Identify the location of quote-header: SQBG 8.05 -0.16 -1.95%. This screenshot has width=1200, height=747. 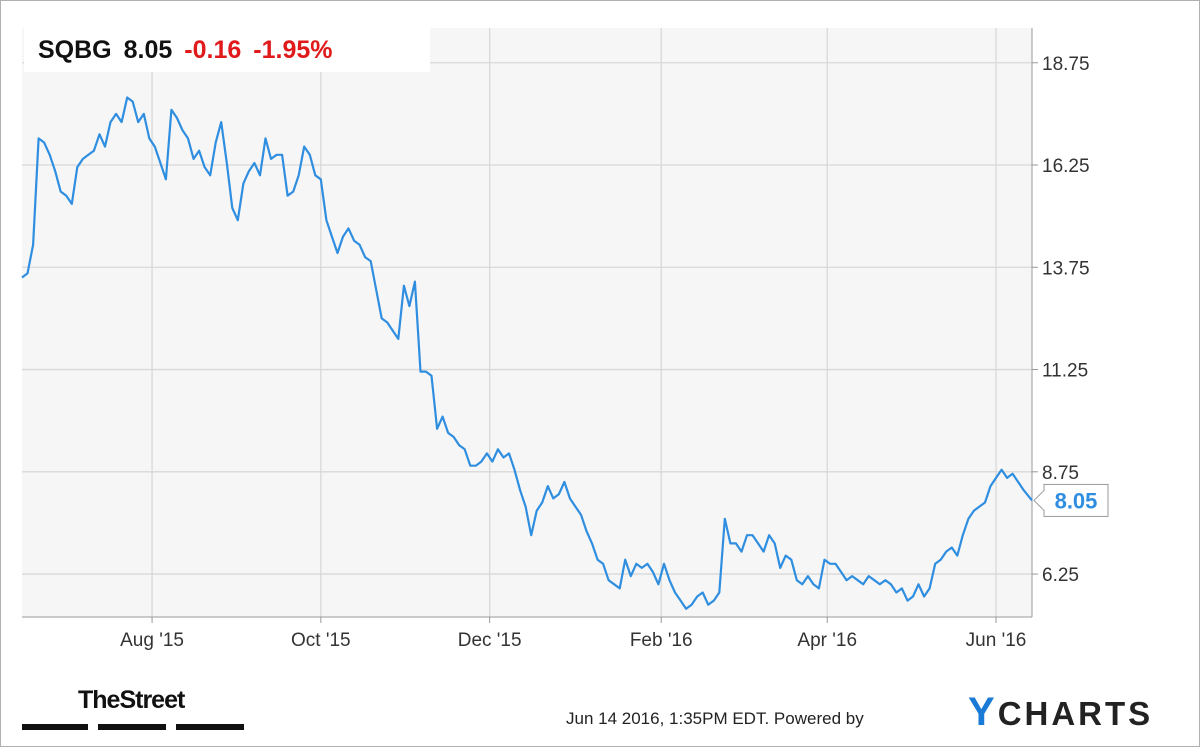
(227, 50).